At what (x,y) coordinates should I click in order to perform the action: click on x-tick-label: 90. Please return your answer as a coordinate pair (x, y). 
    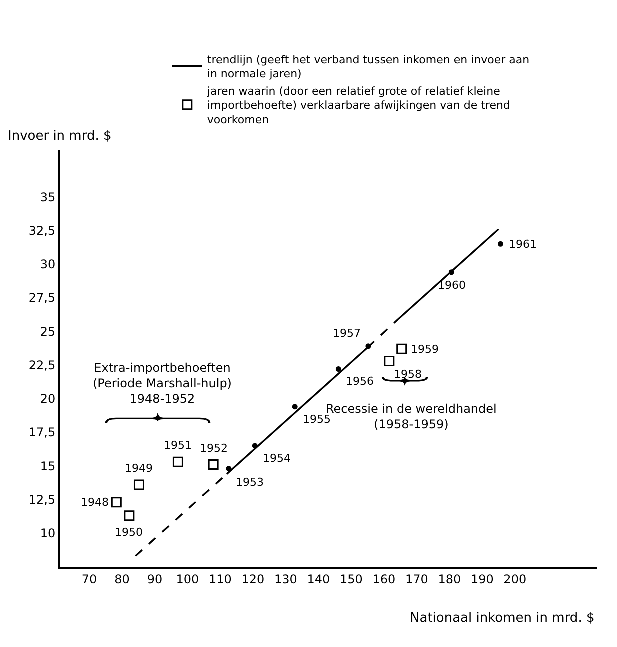
    Looking at the image, I should click on (155, 579).